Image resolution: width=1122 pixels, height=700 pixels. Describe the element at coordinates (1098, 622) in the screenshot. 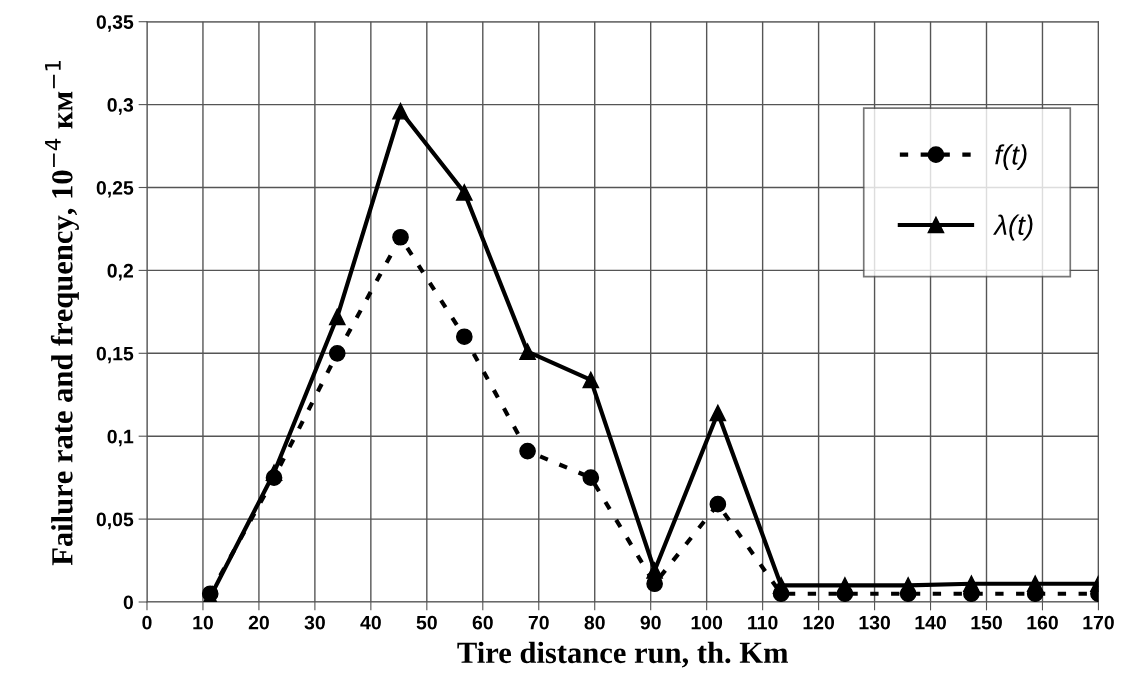

I see `x-tick-label: 170` at that location.